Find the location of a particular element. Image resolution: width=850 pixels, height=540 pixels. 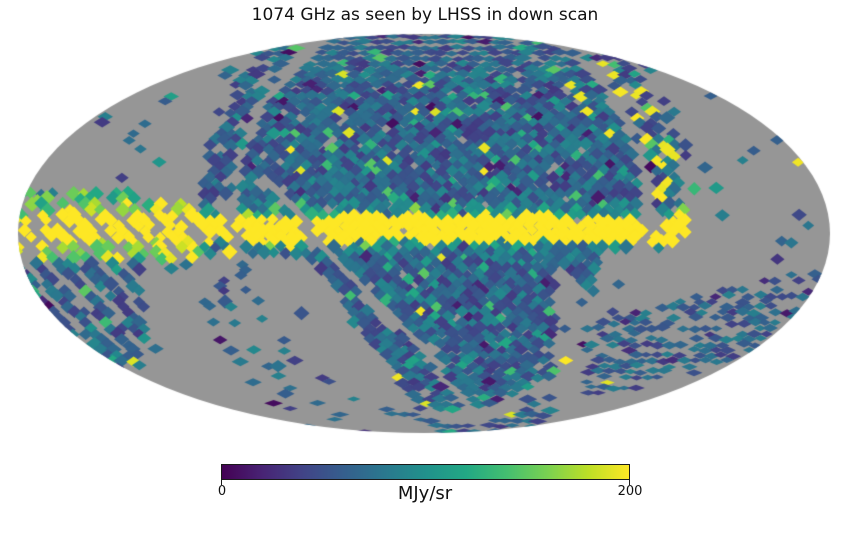

colorbar is located at coordinates (425, 472).